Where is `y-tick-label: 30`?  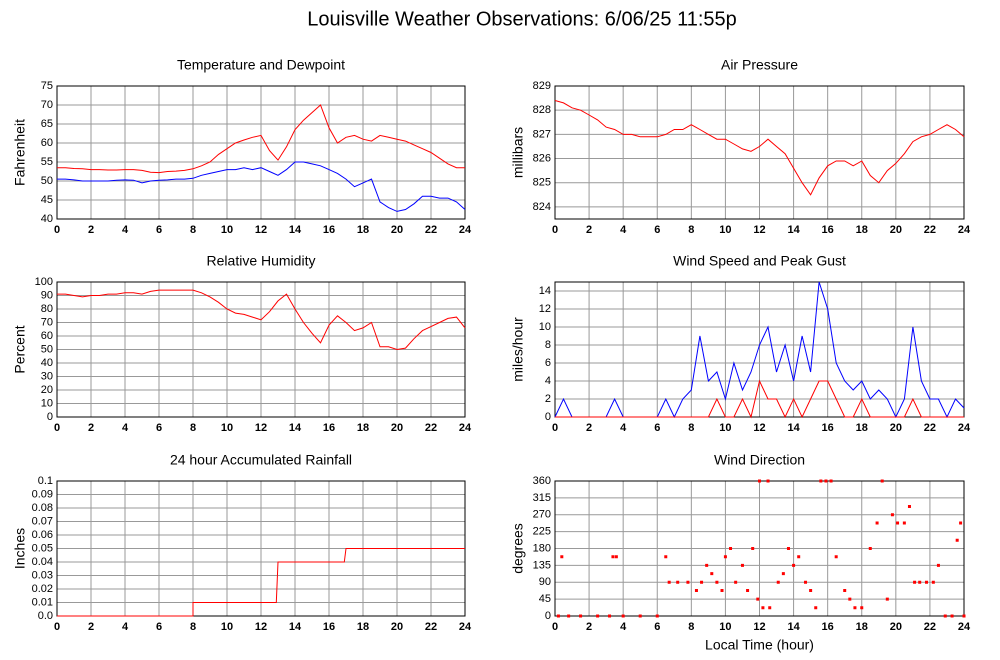
y-tick-label: 30 is located at coordinates (47, 376).